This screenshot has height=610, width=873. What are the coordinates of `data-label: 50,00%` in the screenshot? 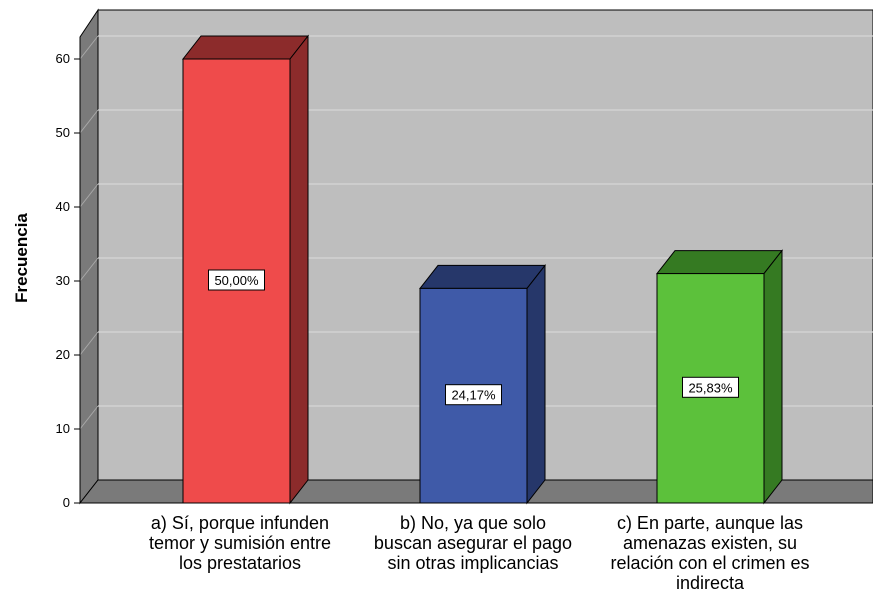 It's located at (236, 280).